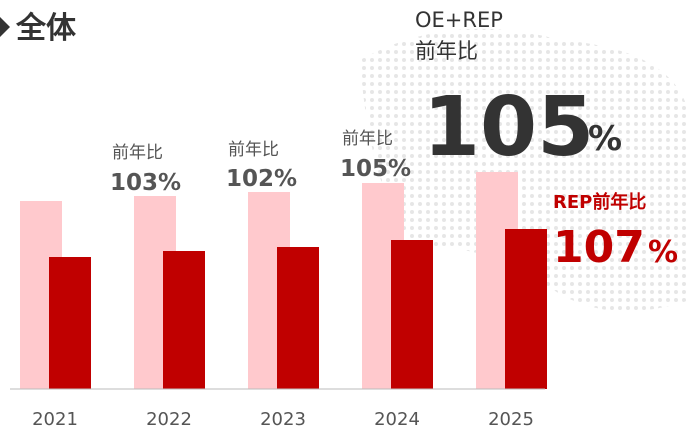 The width and height of the screenshot is (690, 435). Describe the element at coordinates (145, 183) in the screenshot. I see `annotation-value: 103%` at that location.